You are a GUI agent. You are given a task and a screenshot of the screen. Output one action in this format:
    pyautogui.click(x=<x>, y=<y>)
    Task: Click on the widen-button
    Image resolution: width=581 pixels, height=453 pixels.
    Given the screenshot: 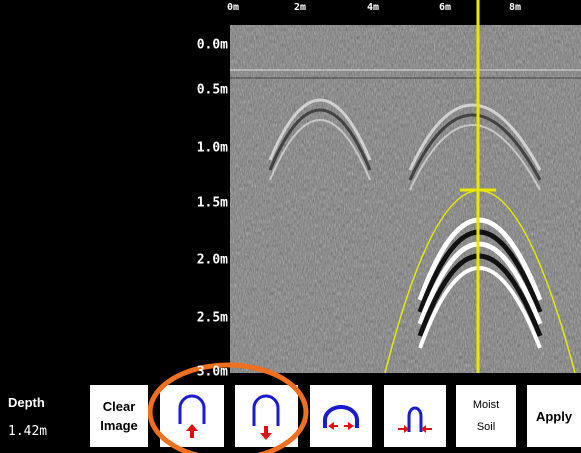 What is the action you would take?
    pyautogui.click(x=341, y=416)
    